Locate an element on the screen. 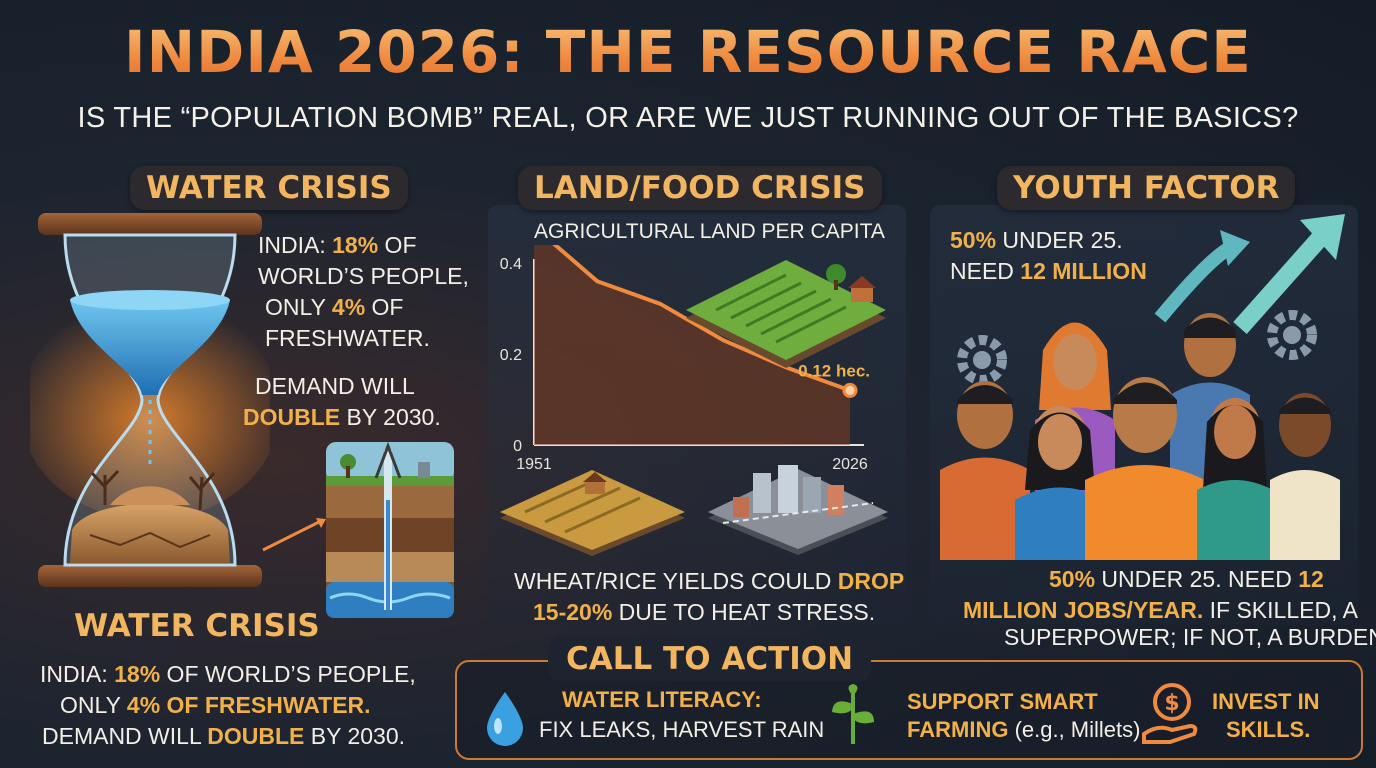 The height and width of the screenshot is (768, 1376). youth-top-line2: NEED 12 MILLION is located at coordinates (1048, 271).